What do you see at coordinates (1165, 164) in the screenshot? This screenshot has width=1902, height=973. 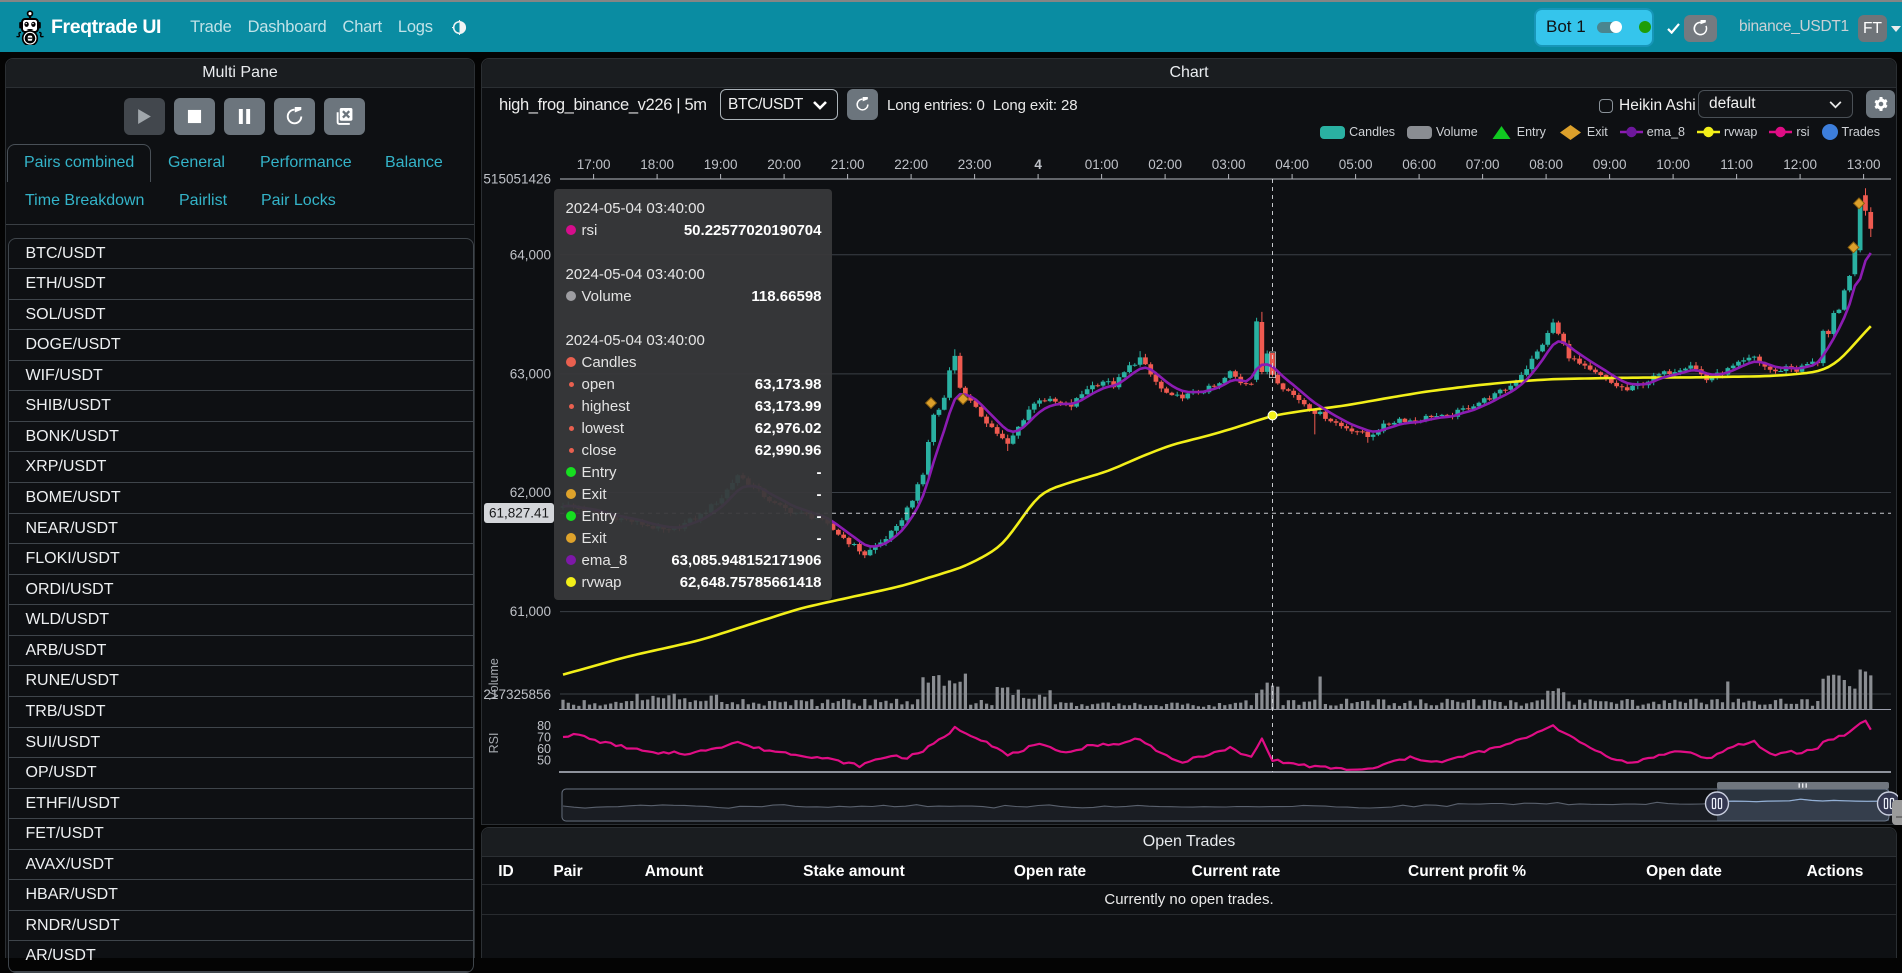 I see `svg-text: 02:00` at bounding box center [1165, 164].